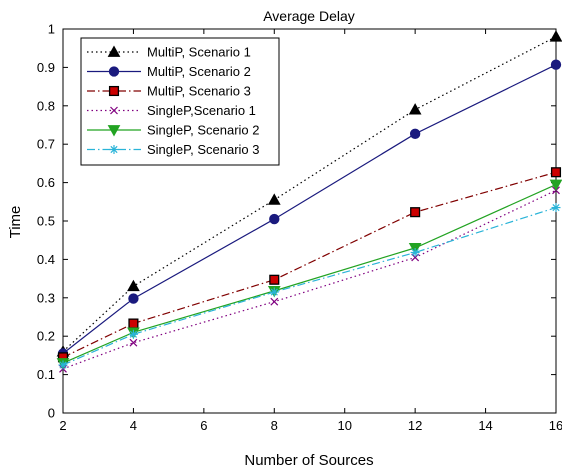  Describe the element at coordinates (203, 425) in the screenshot. I see `x-tick-label: 6` at that location.